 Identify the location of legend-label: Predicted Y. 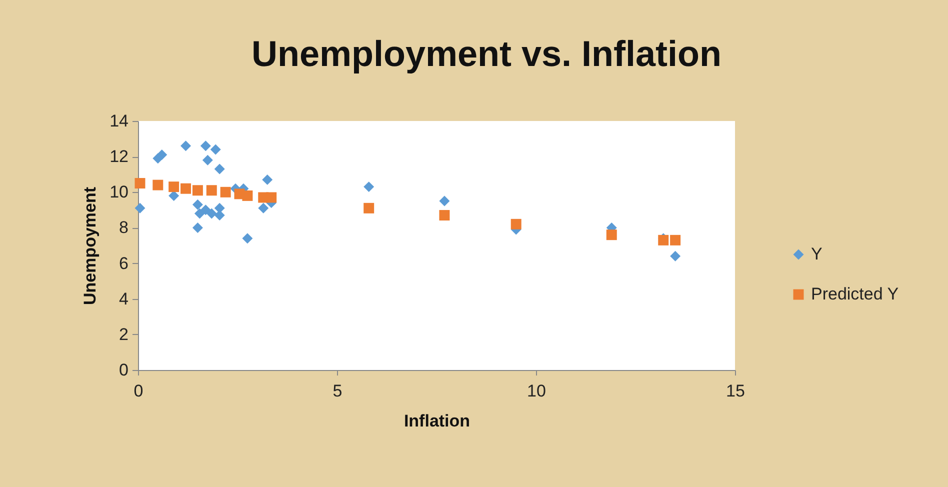
(855, 294).